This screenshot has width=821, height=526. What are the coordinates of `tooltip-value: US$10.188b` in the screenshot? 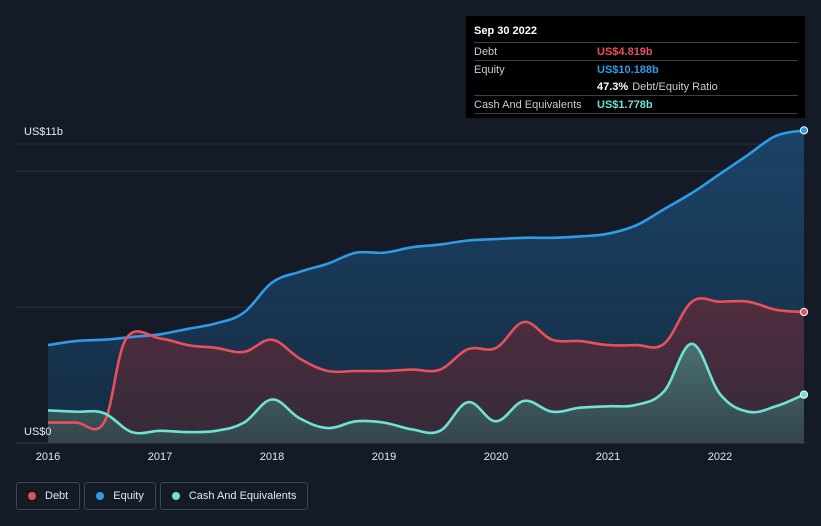 It's located at (628, 69).